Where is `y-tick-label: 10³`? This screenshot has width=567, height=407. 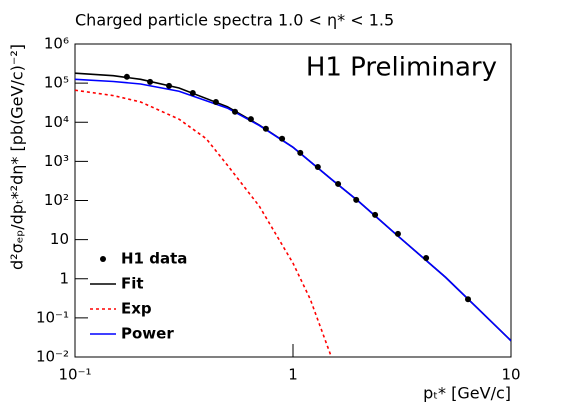 y-tick-label: 10³ is located at coordinates (56, 161).